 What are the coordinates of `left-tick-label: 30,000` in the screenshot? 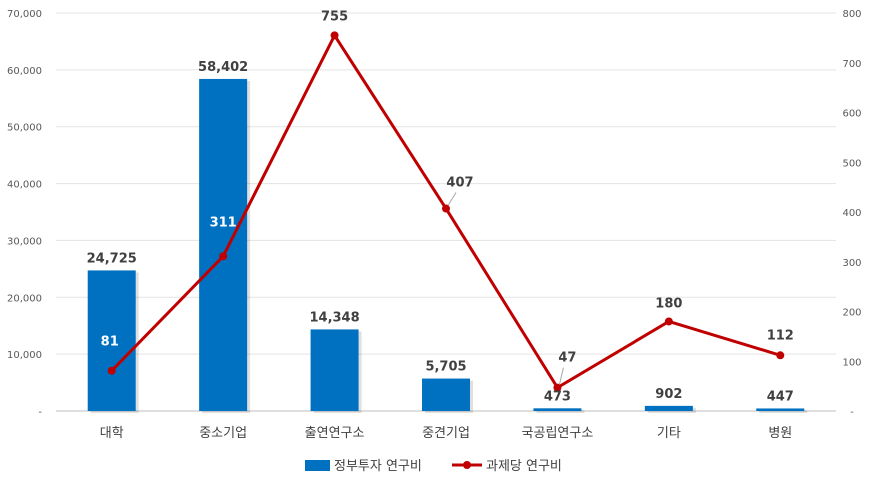 It's located at (24, 241).